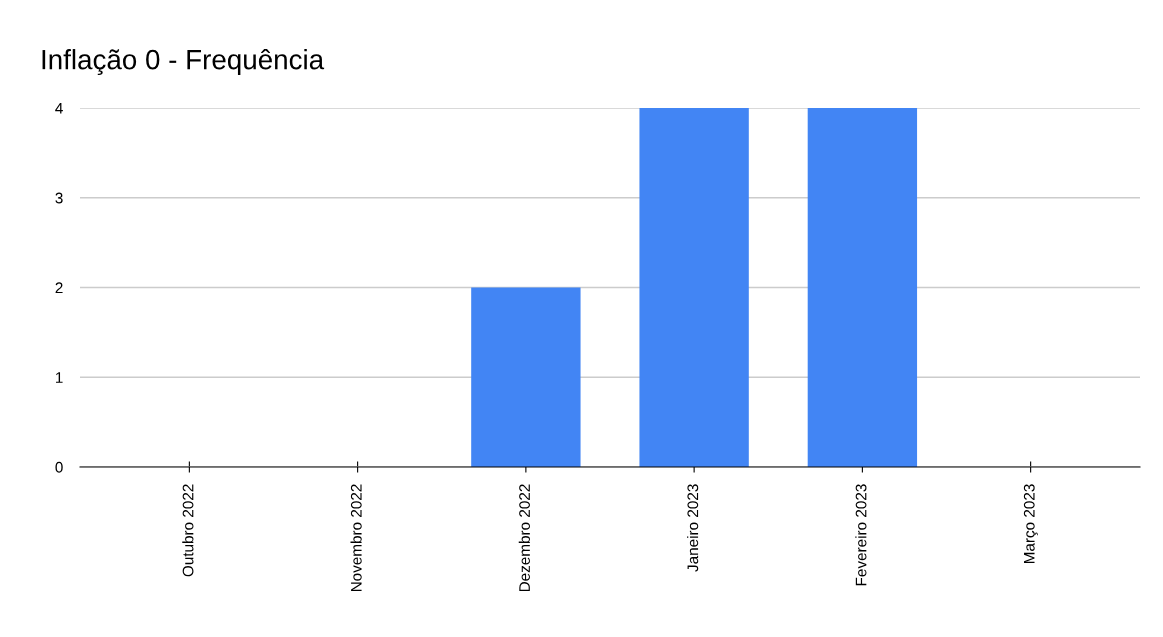 Image resolution: width=1163 pixels, height=637 pixels. Describe the element at coordinates (59, 108) in the screenshot. I see `y-tick-label: 4` at that location.